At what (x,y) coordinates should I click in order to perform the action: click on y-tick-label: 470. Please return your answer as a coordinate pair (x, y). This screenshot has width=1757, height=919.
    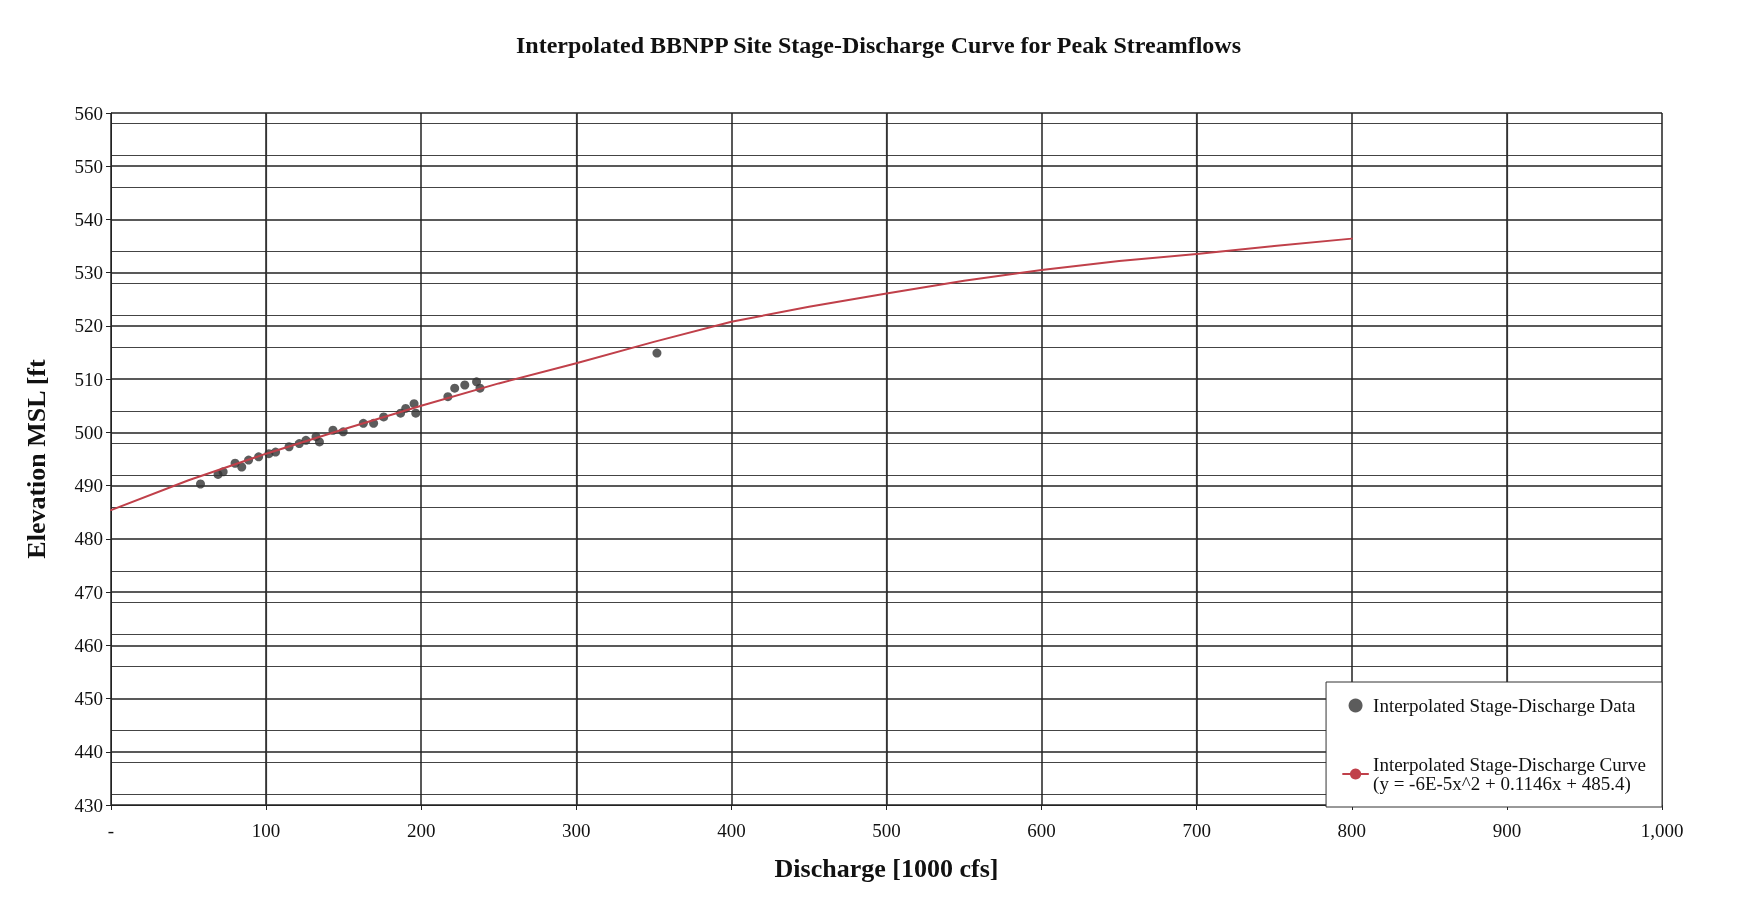
    Looking at the image, I should click on (88, 592).